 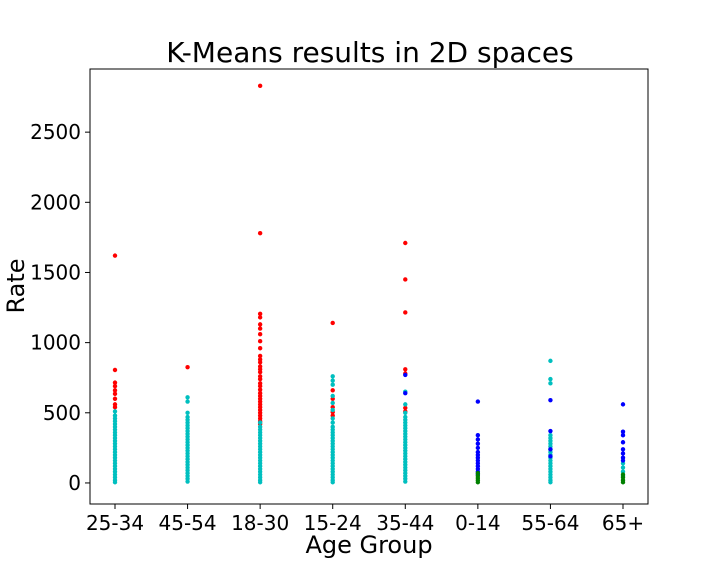 I want to click on chart-title: K-Means results in 2D spaces, so click(x=369, y=52).